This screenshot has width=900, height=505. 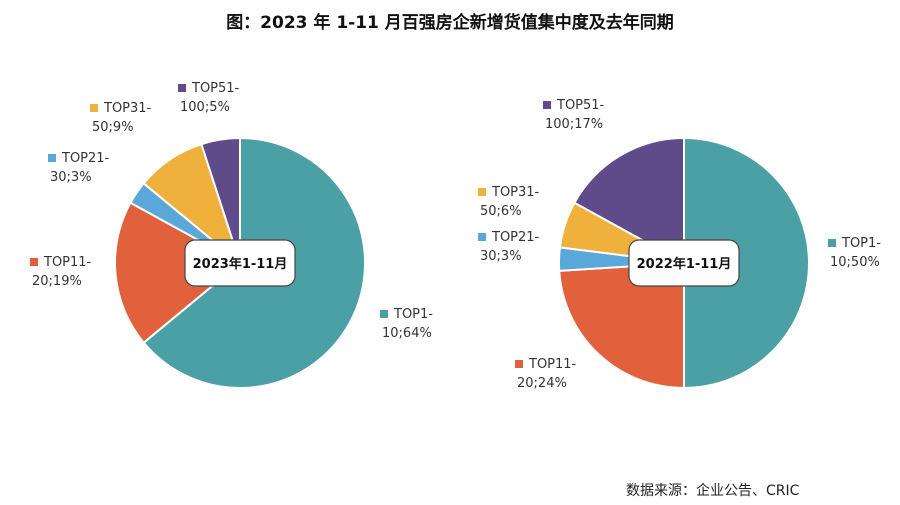 I want to click on center-label: 2022年1-11月, so click(x=684, y=264).